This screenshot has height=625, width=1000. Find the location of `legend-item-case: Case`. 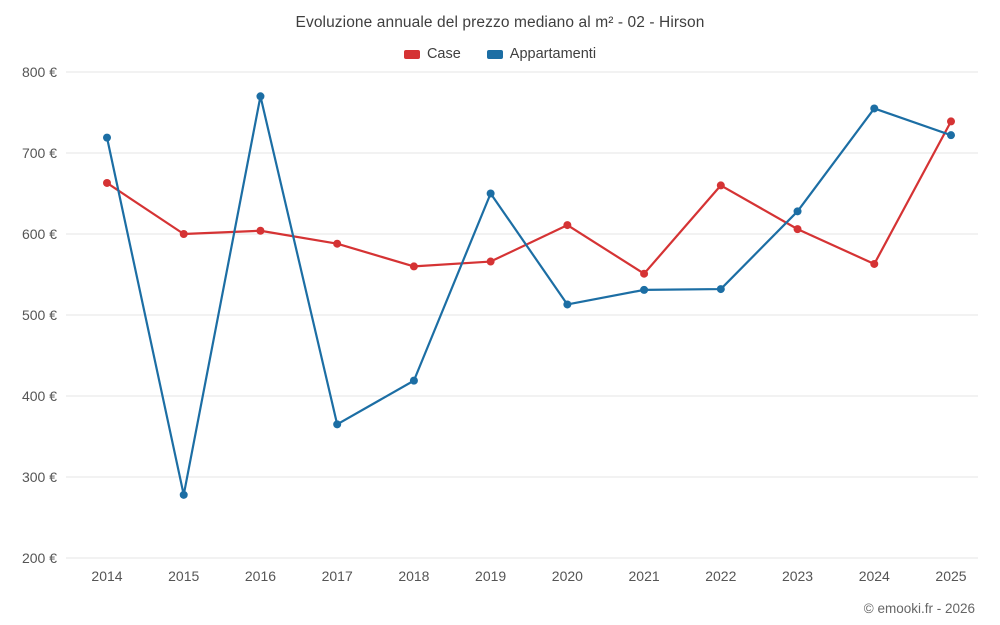

legend-item-case: Case is located at coordinates (432, 54).